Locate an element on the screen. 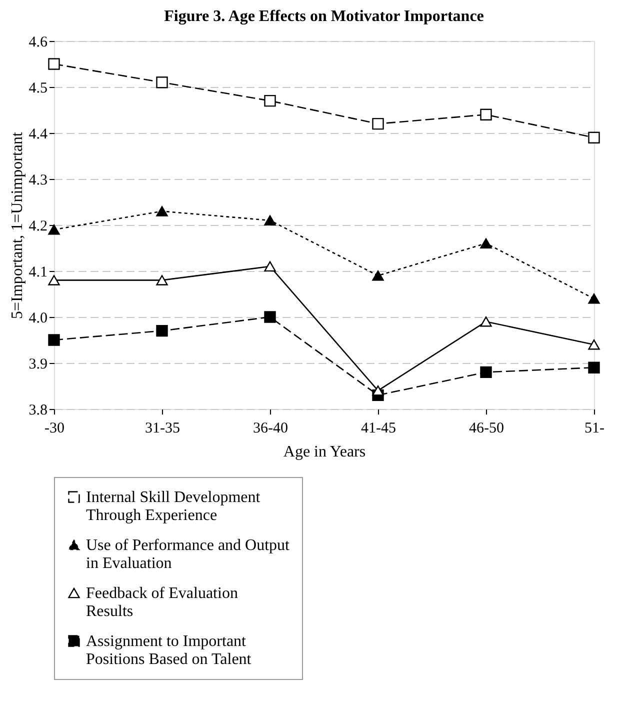  y-tick-label: 4.5 is located at coordinates (38, 88).